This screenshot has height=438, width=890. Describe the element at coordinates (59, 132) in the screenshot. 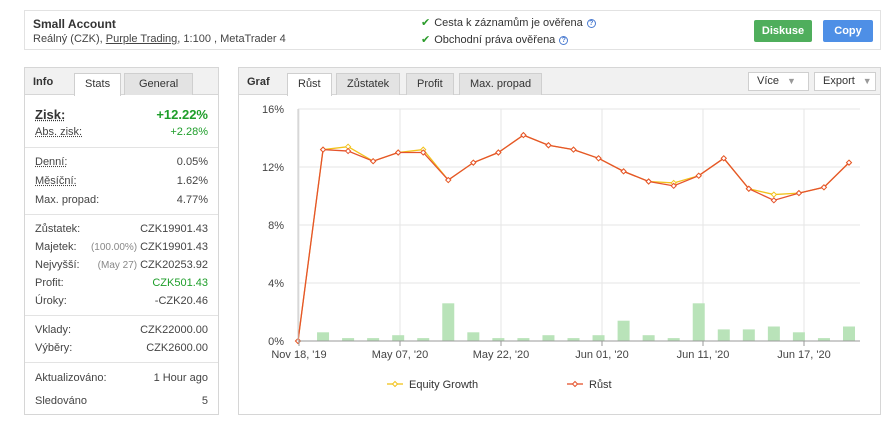

I see `stat-label: Abs. zisk:` at that location.